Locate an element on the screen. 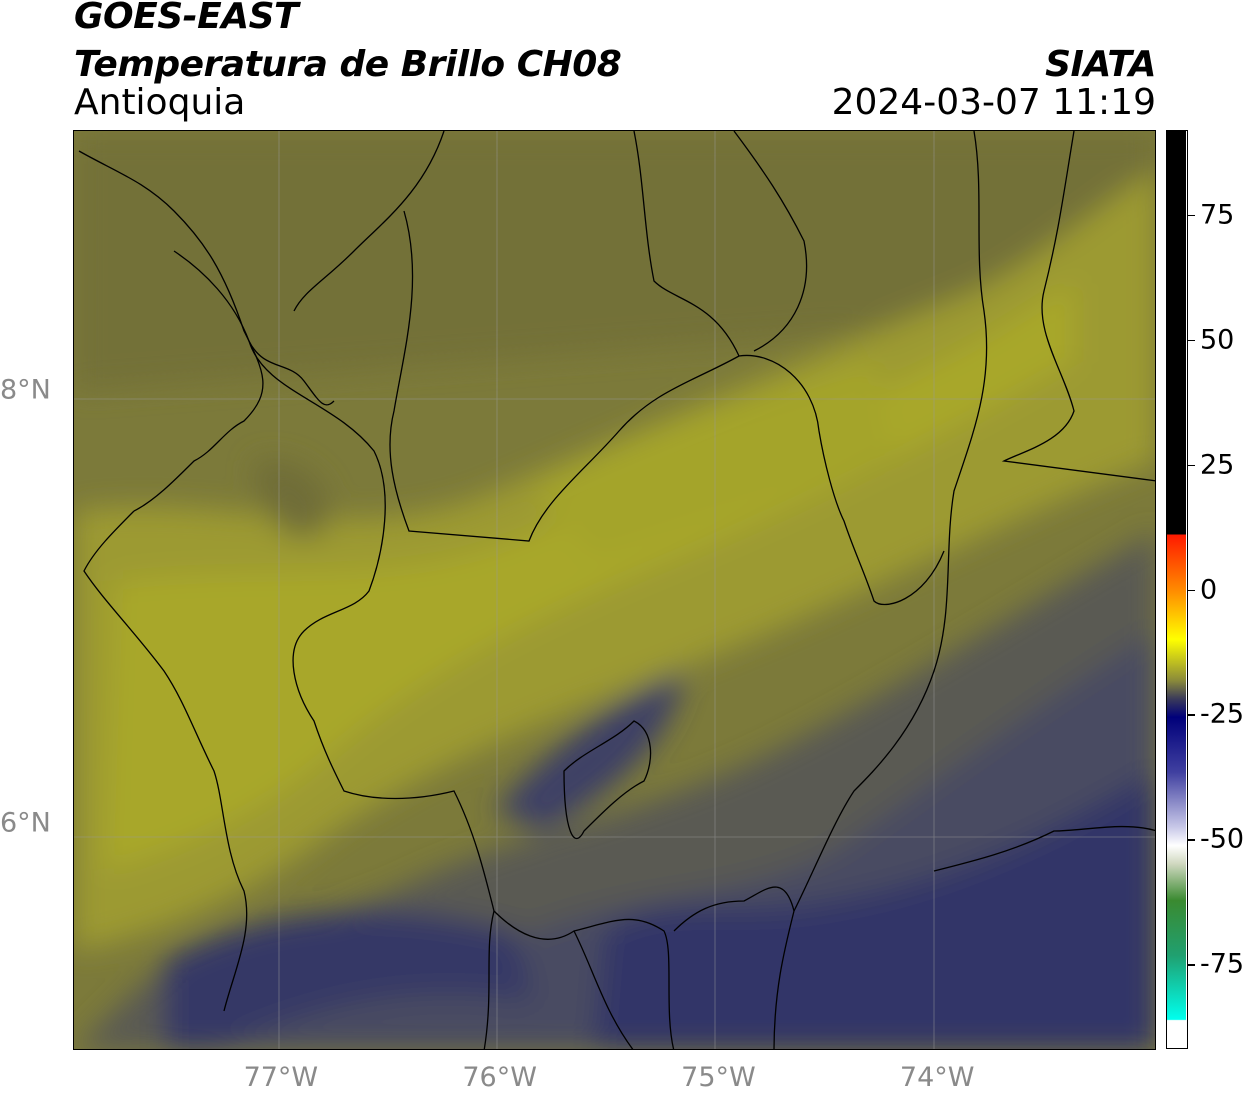  colorbar-tick-label: -50 is located at coordinates (1222, 839).